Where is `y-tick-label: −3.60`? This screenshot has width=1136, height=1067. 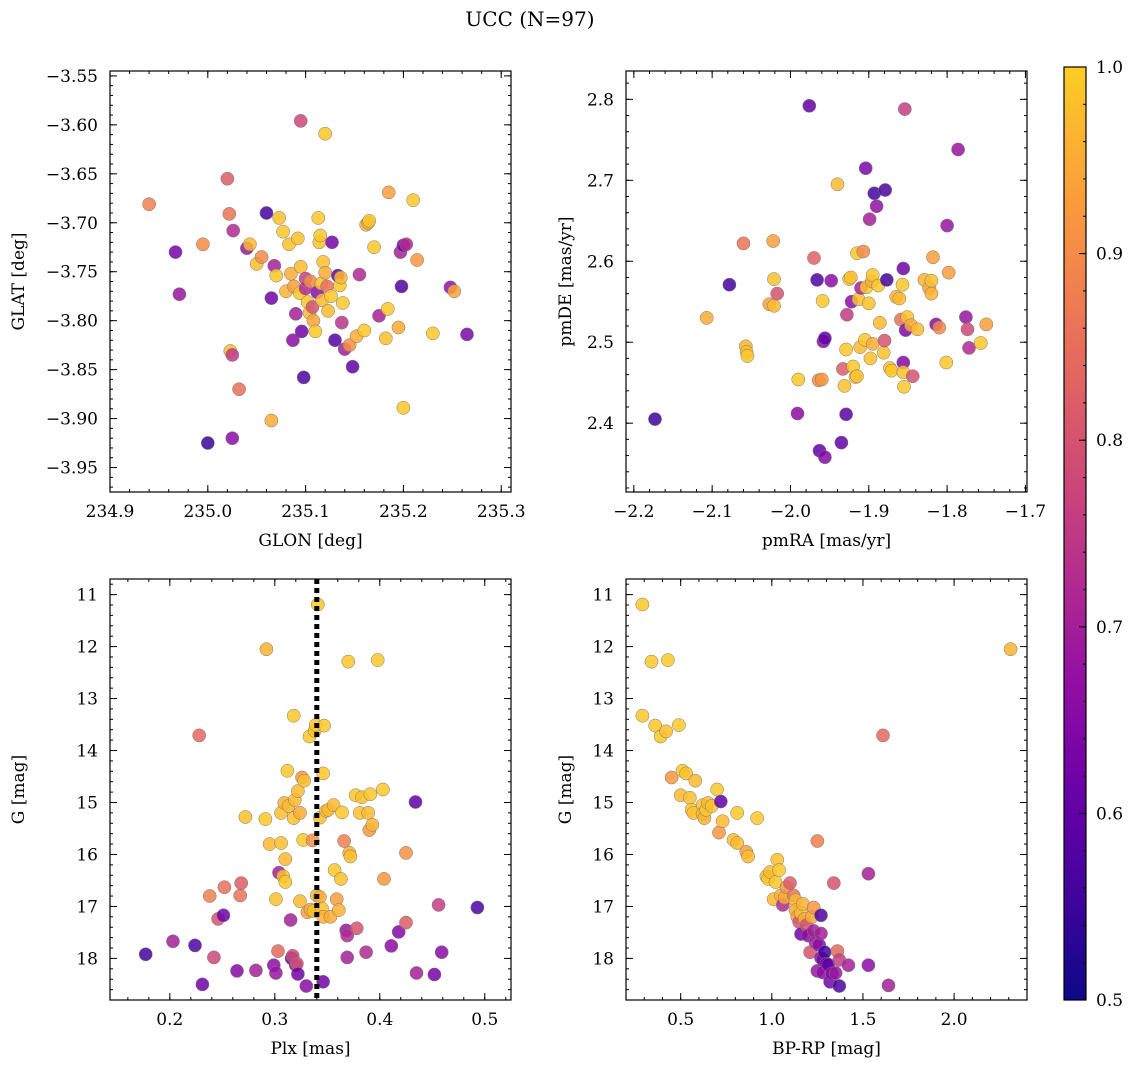
y-tick-label: −3.60 is located at coordinates (72, 126).